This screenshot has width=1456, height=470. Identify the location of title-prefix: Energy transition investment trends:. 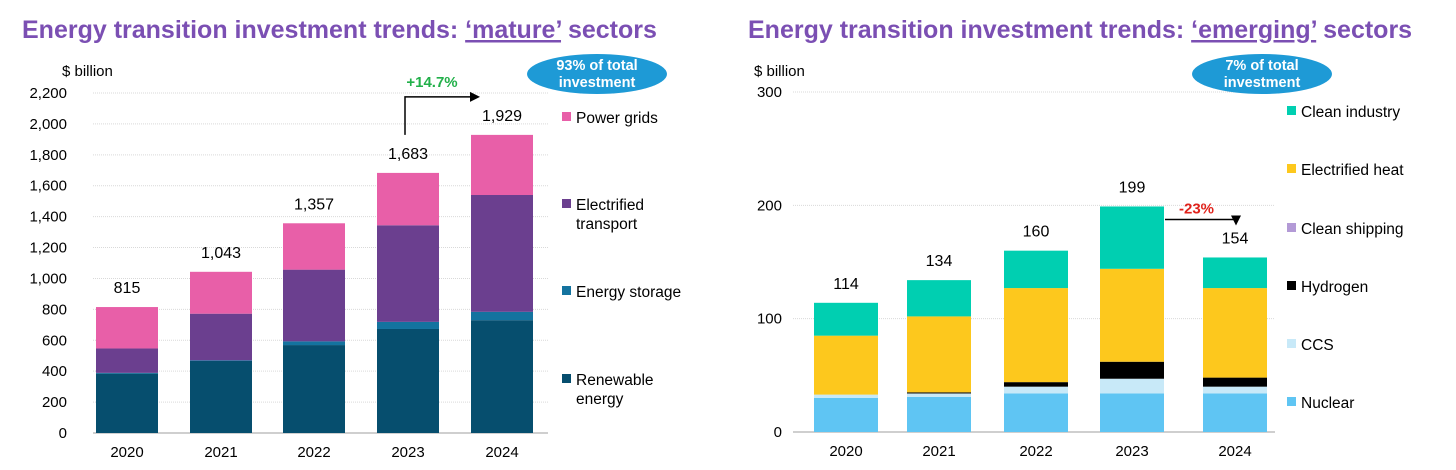
(243, 30).